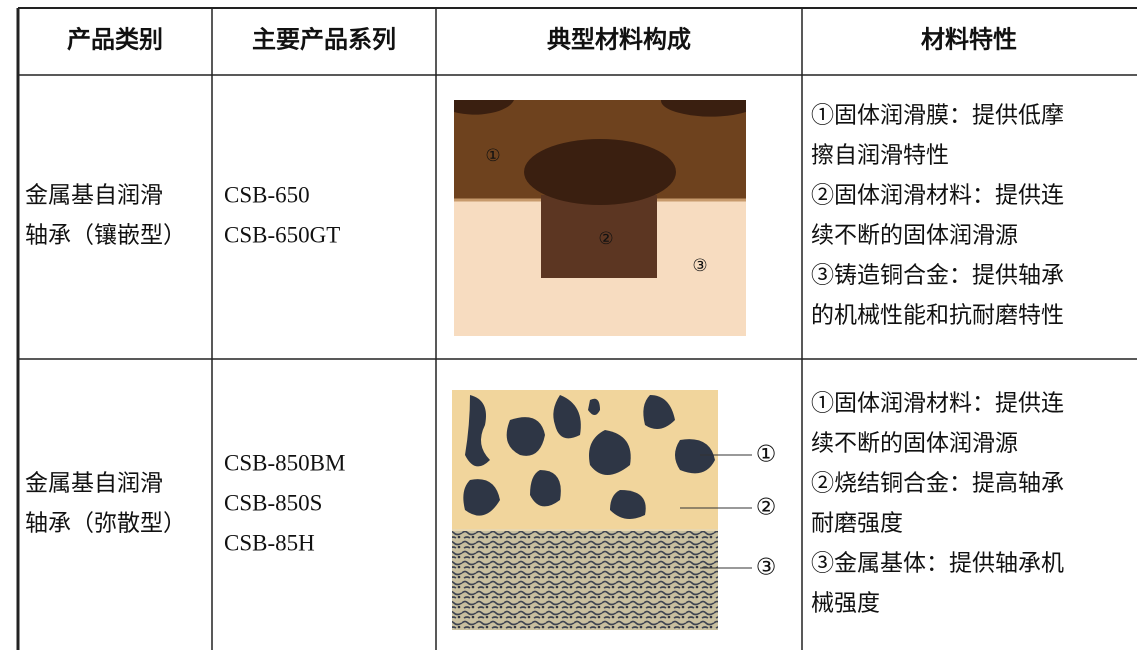  Describe the element at coordinates (267, 194) in the screenshot. I see `series-line: CSB-650` at that location.